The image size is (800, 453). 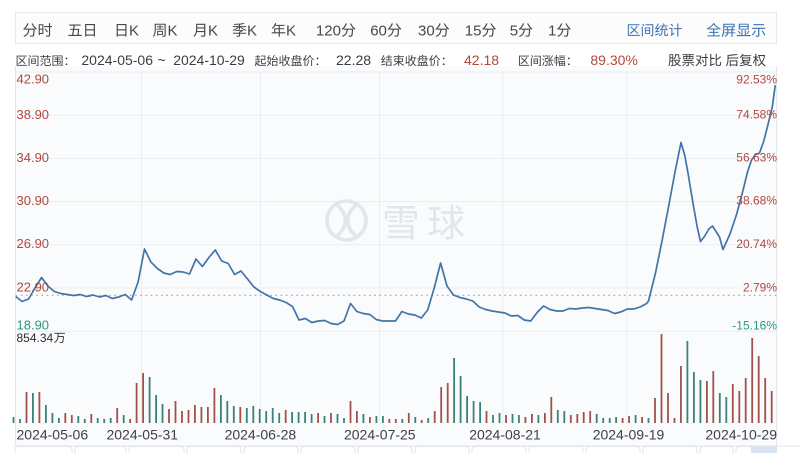 What do you see at coordinates (481, 60) in the screenshot?
I see `svg-text: 42.18` at bounding box center [481, 60].